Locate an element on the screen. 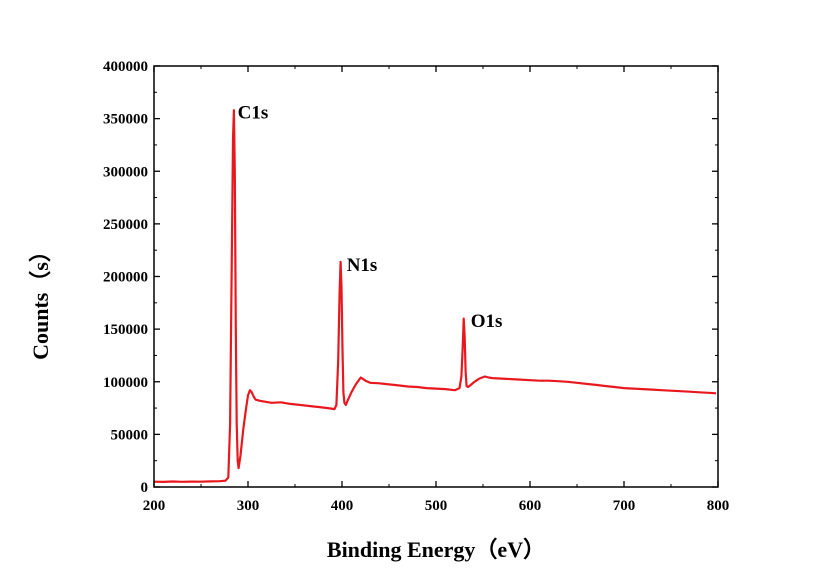 Image resolution: width=817 pixels, height=581 pixels. x-tick-label: 600 is located at coordinates (530, 506).